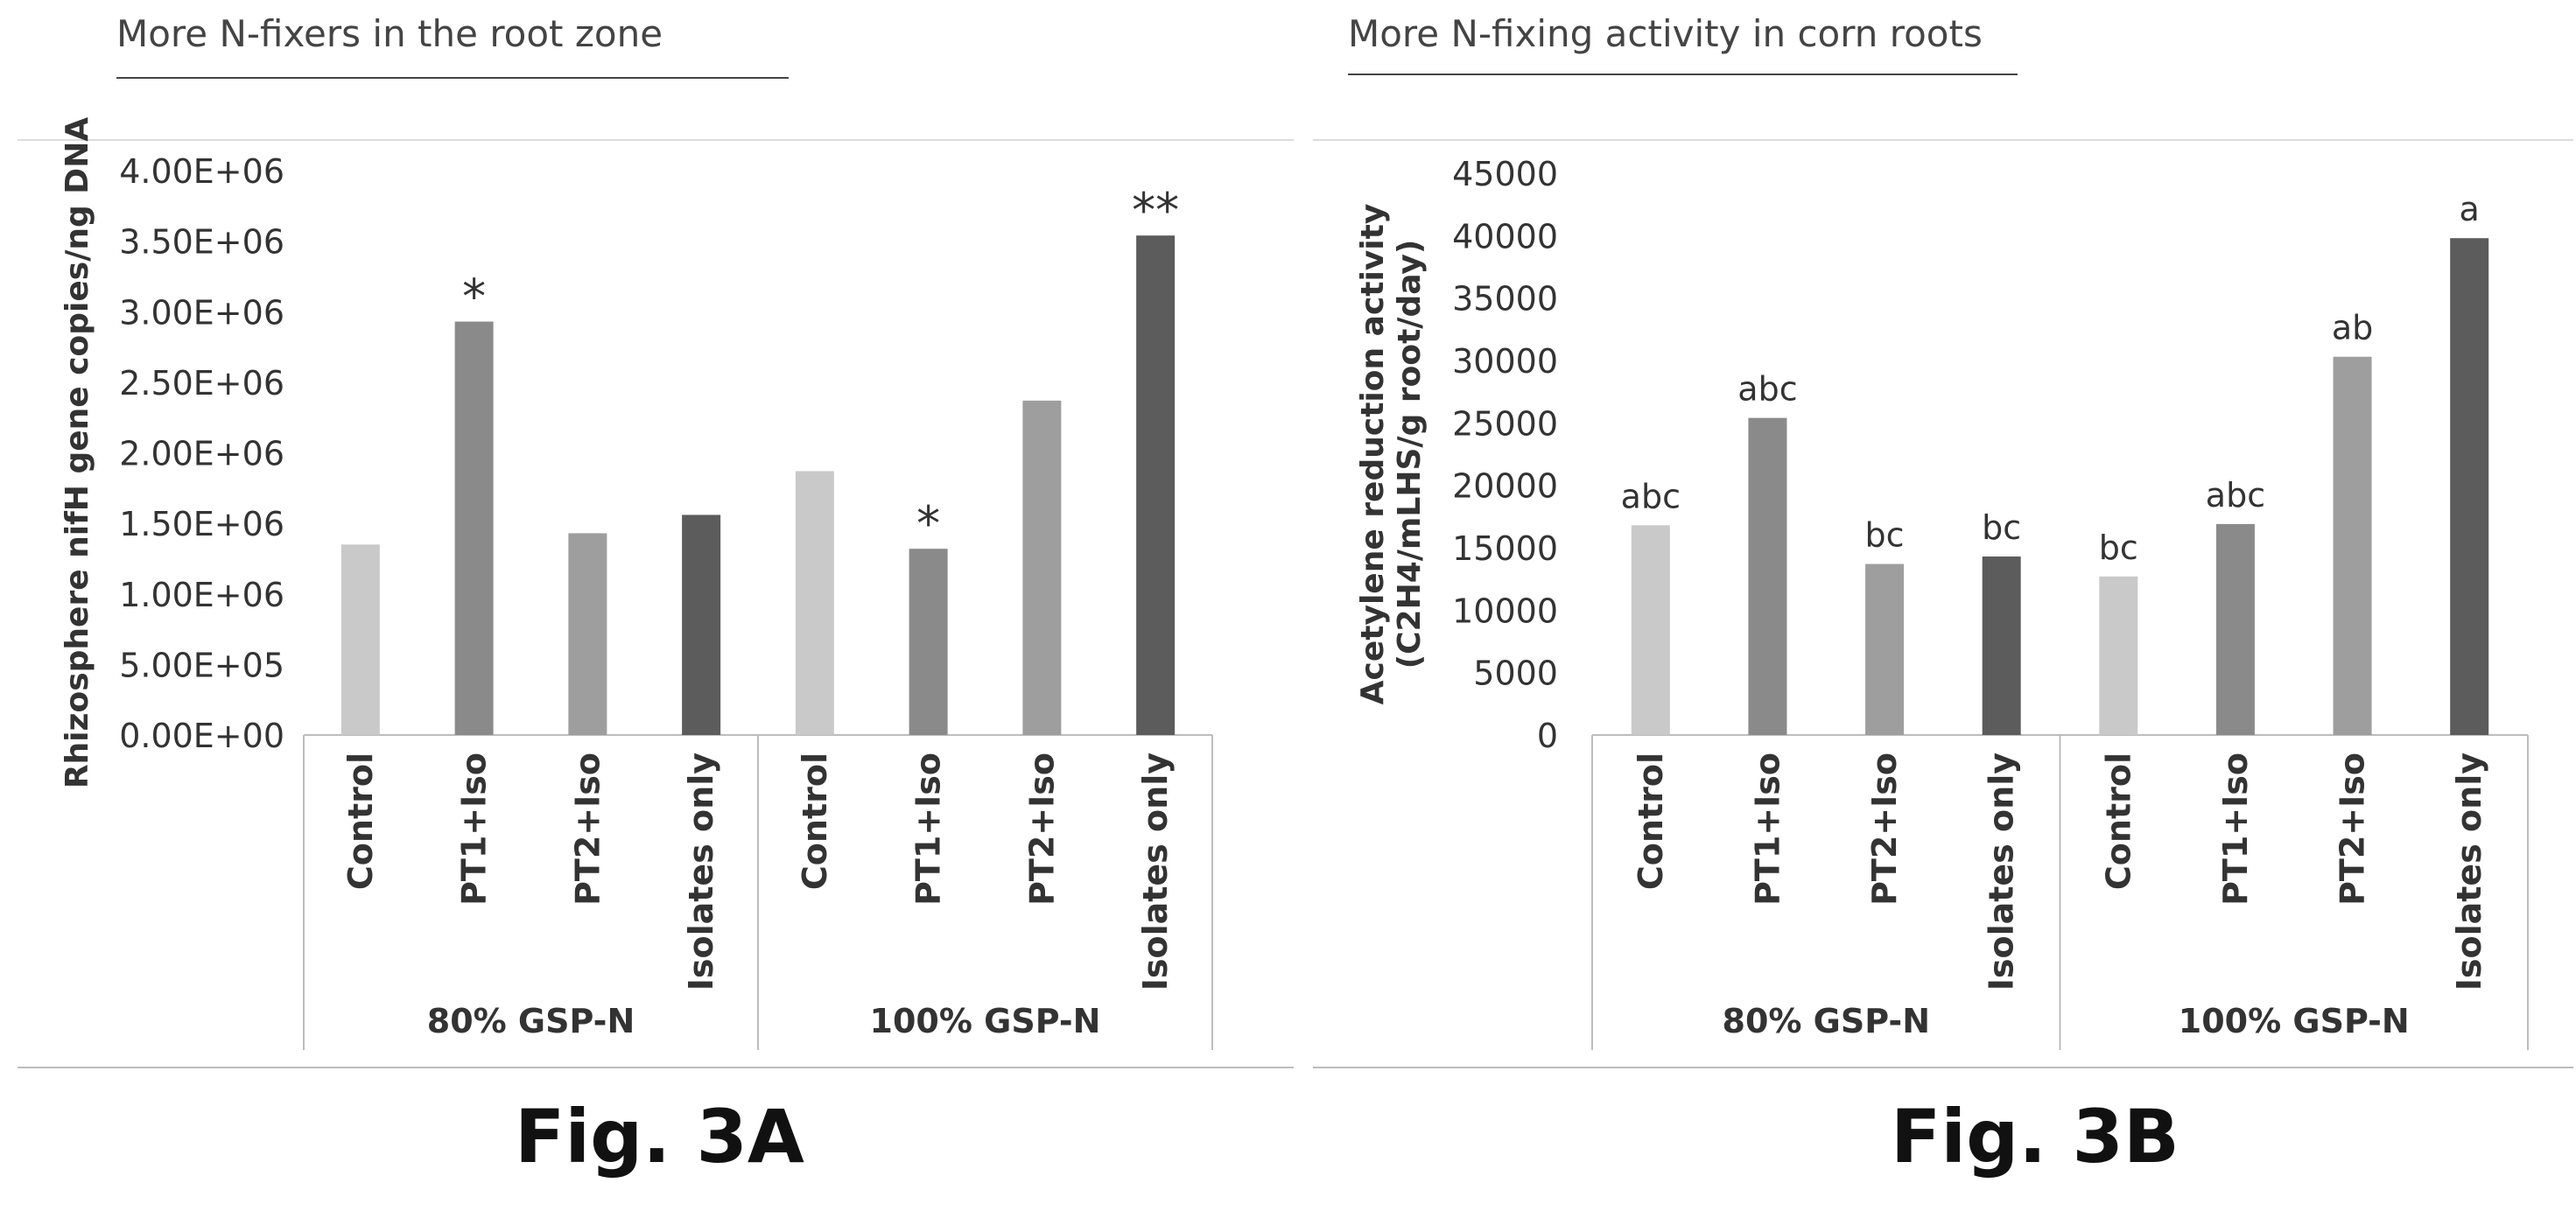 The width and height of the screenshot is (2576, 1211). What do you see at coordinates (389, 33) in the screenshot?
I see `chart-heading: More N-fixers in the root zone` at bounding box center [389, 33].